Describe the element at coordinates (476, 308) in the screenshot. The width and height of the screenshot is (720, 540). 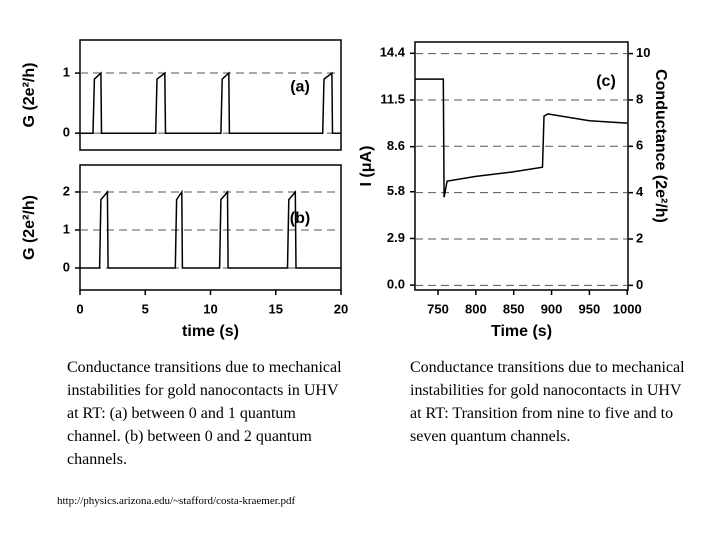
I see `x-tick-label: 800` at that location.